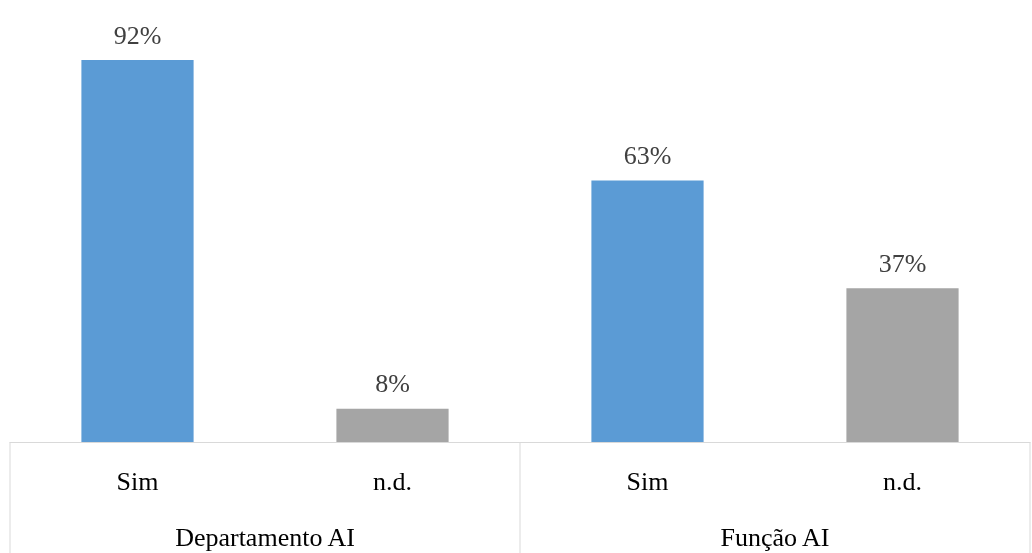  What do you see at coordinates (902, 263) in the screenshot?
I see `data-label: 37%` at bounding box center [902, 263].